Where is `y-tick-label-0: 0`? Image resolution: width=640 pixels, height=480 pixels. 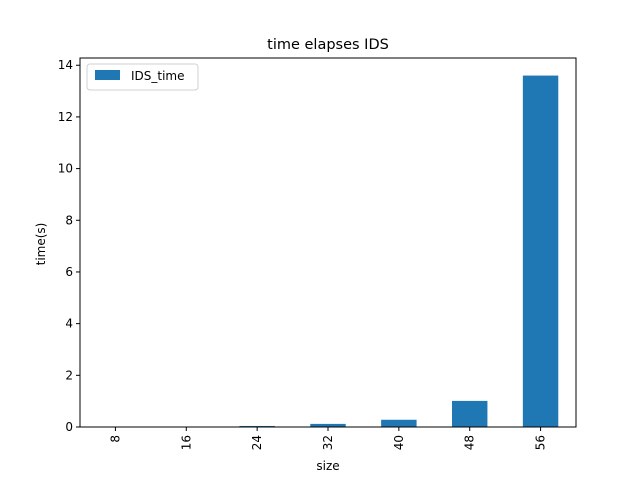
y-tick-label-0: 0 is located at coordinates (69, 427).